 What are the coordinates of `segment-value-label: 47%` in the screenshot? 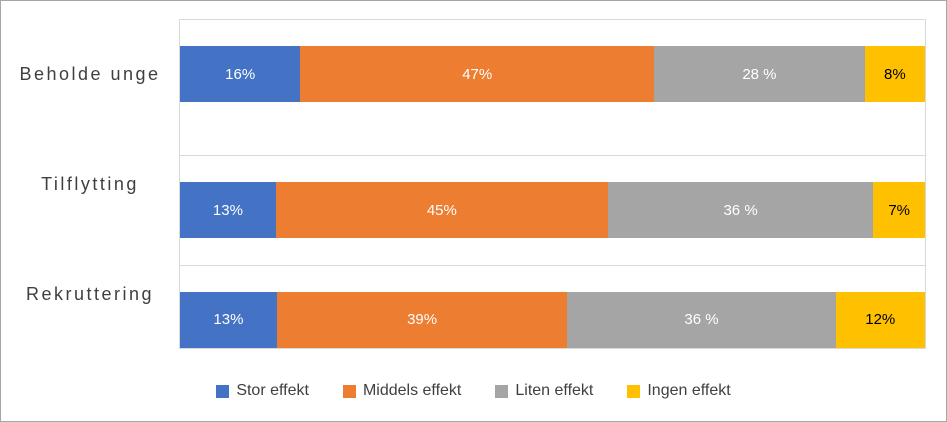 It's located at (477, 74).